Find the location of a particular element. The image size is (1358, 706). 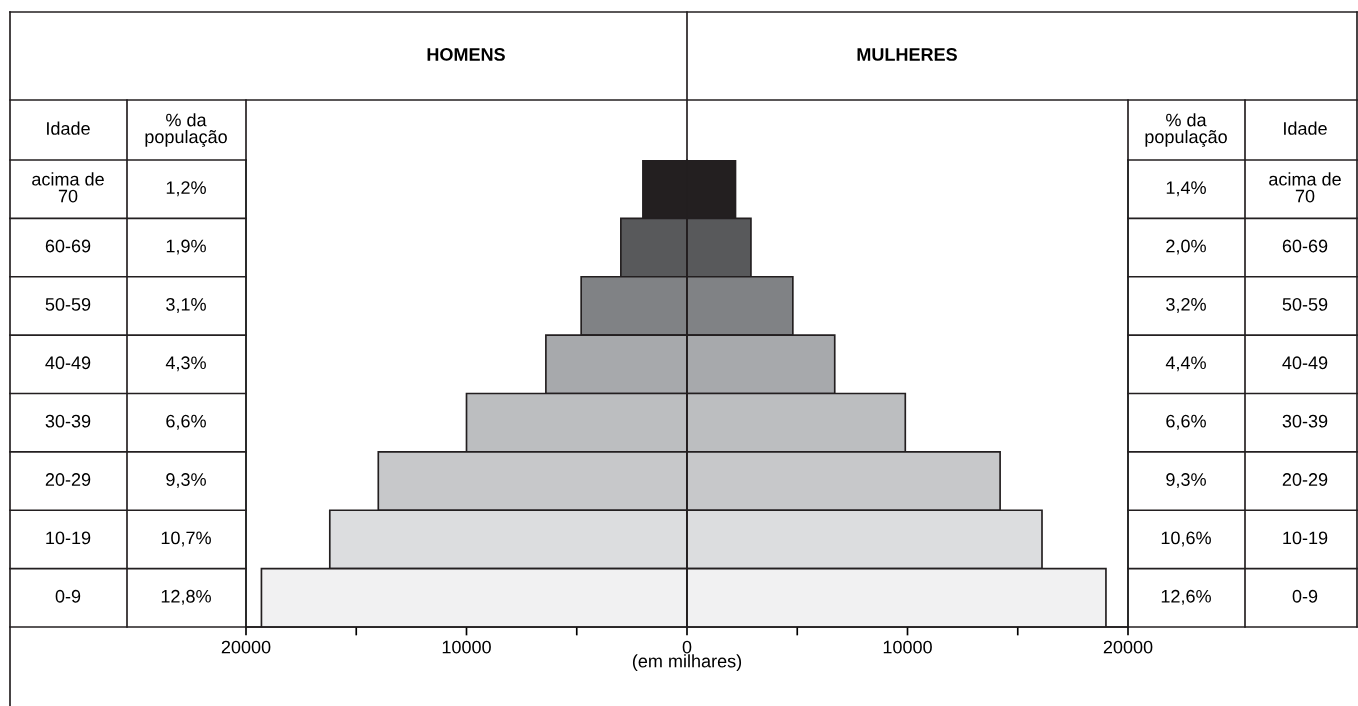

category-label: 40-49 is located at coordinates (68, 363).